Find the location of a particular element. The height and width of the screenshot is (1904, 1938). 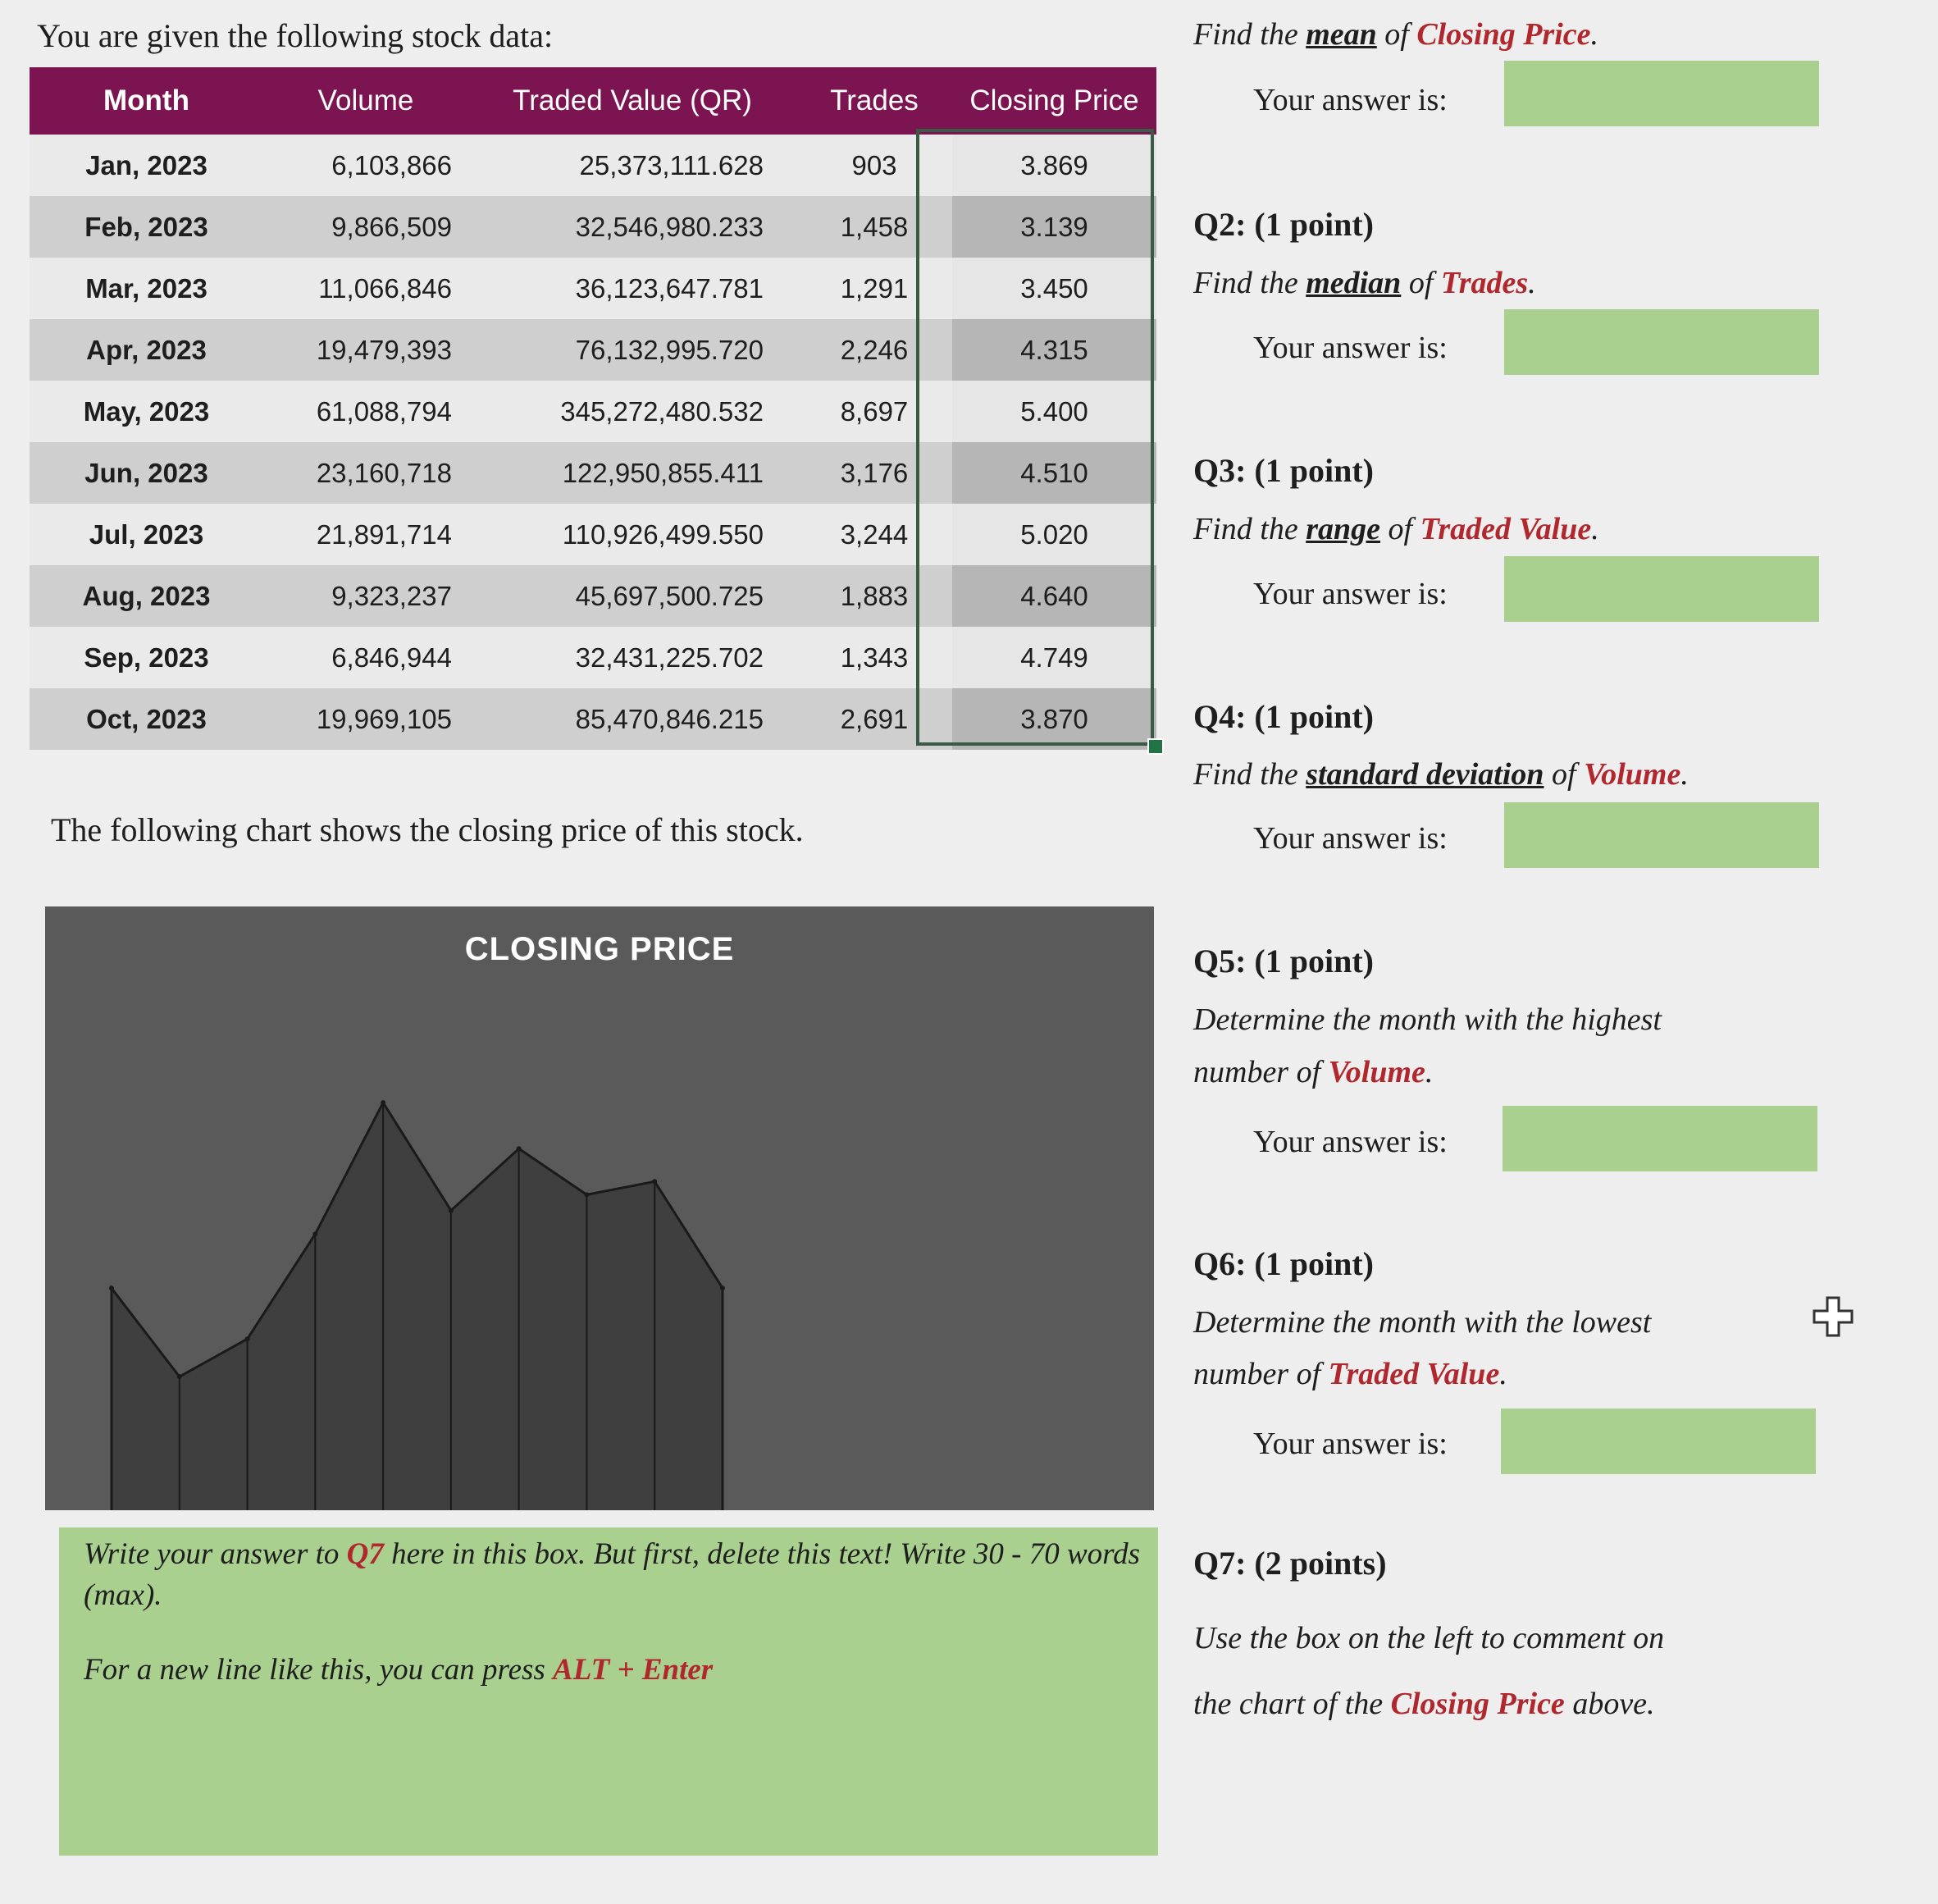

q1-answer-field is located at coordinates (1661, 94).